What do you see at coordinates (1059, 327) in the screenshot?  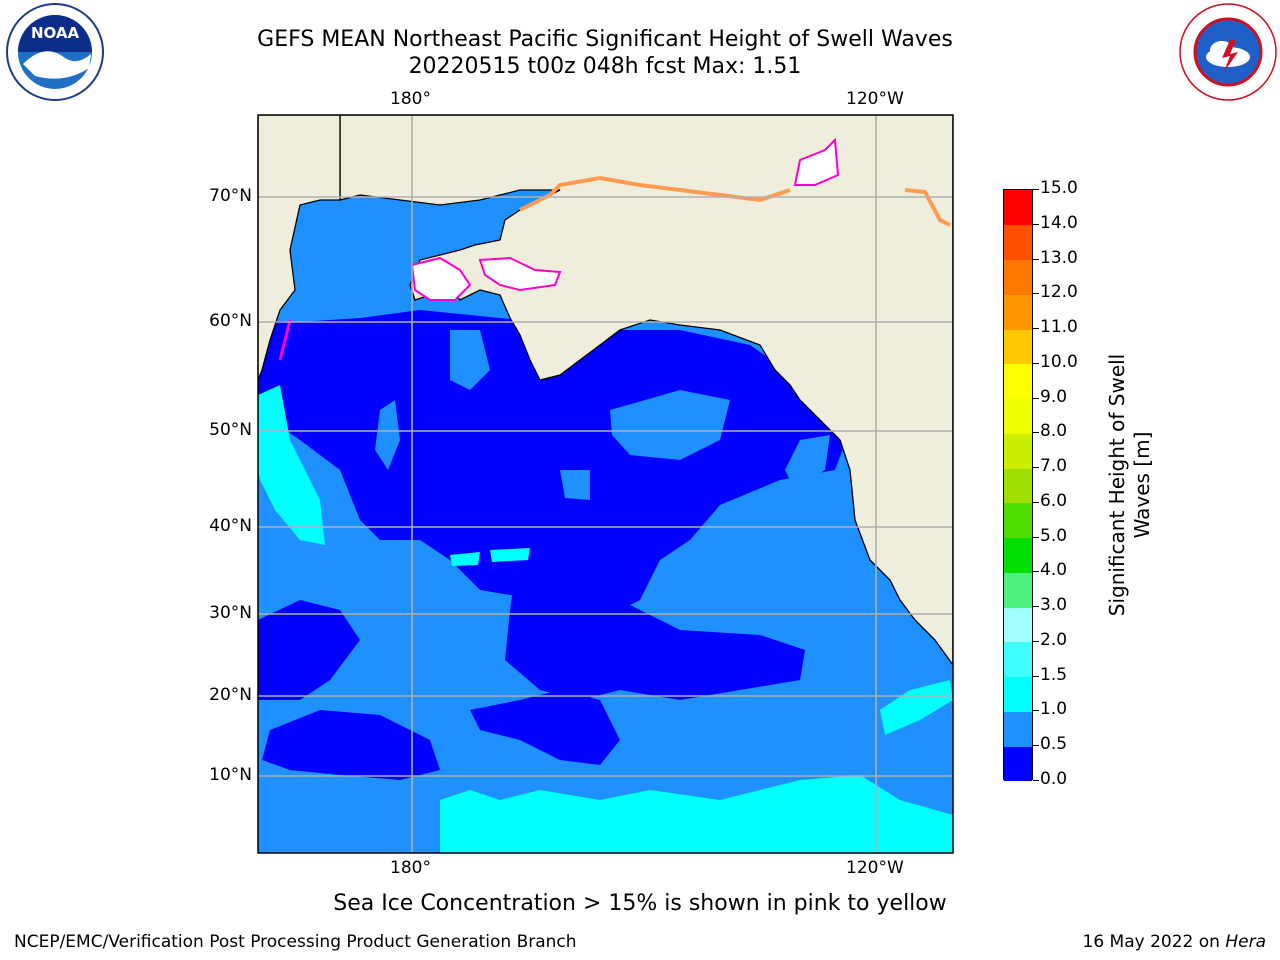 I see `colorbar-tick-label: 11.0` at bounding box center [1059, 327].